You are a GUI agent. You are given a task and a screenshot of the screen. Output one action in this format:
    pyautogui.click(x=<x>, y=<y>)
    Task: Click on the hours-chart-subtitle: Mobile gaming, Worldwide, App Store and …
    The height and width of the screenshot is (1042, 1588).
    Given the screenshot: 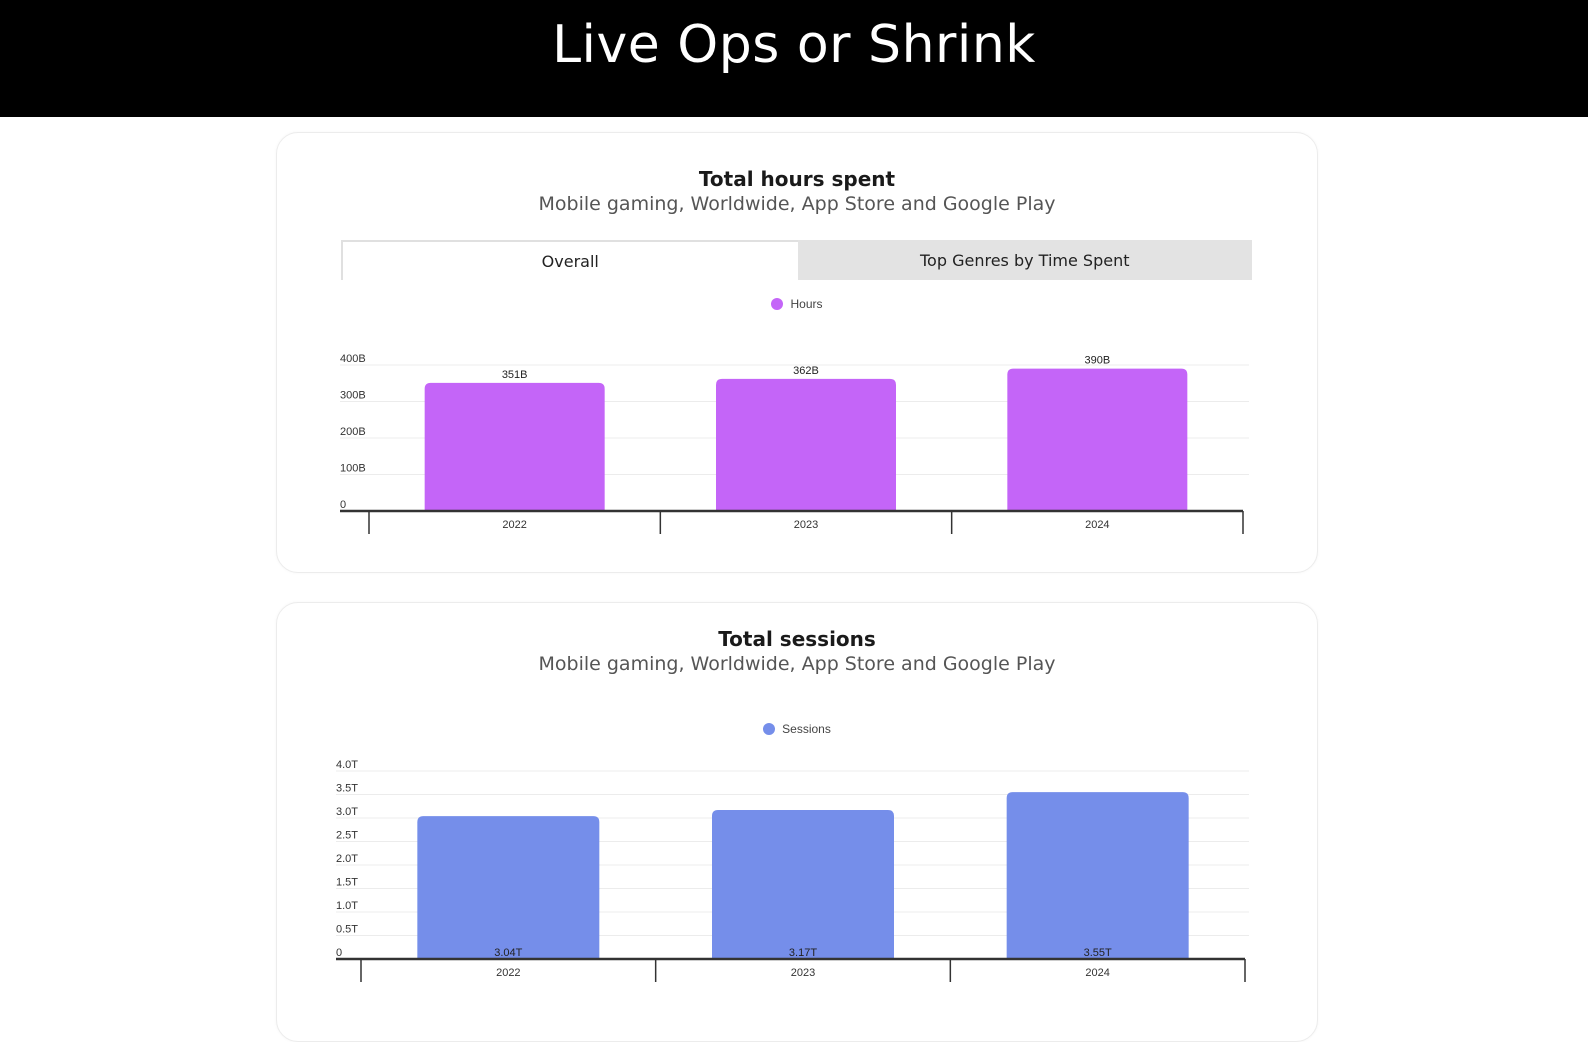 What is the action you would take?
    pyautogui.click(x=797, y=204)
    